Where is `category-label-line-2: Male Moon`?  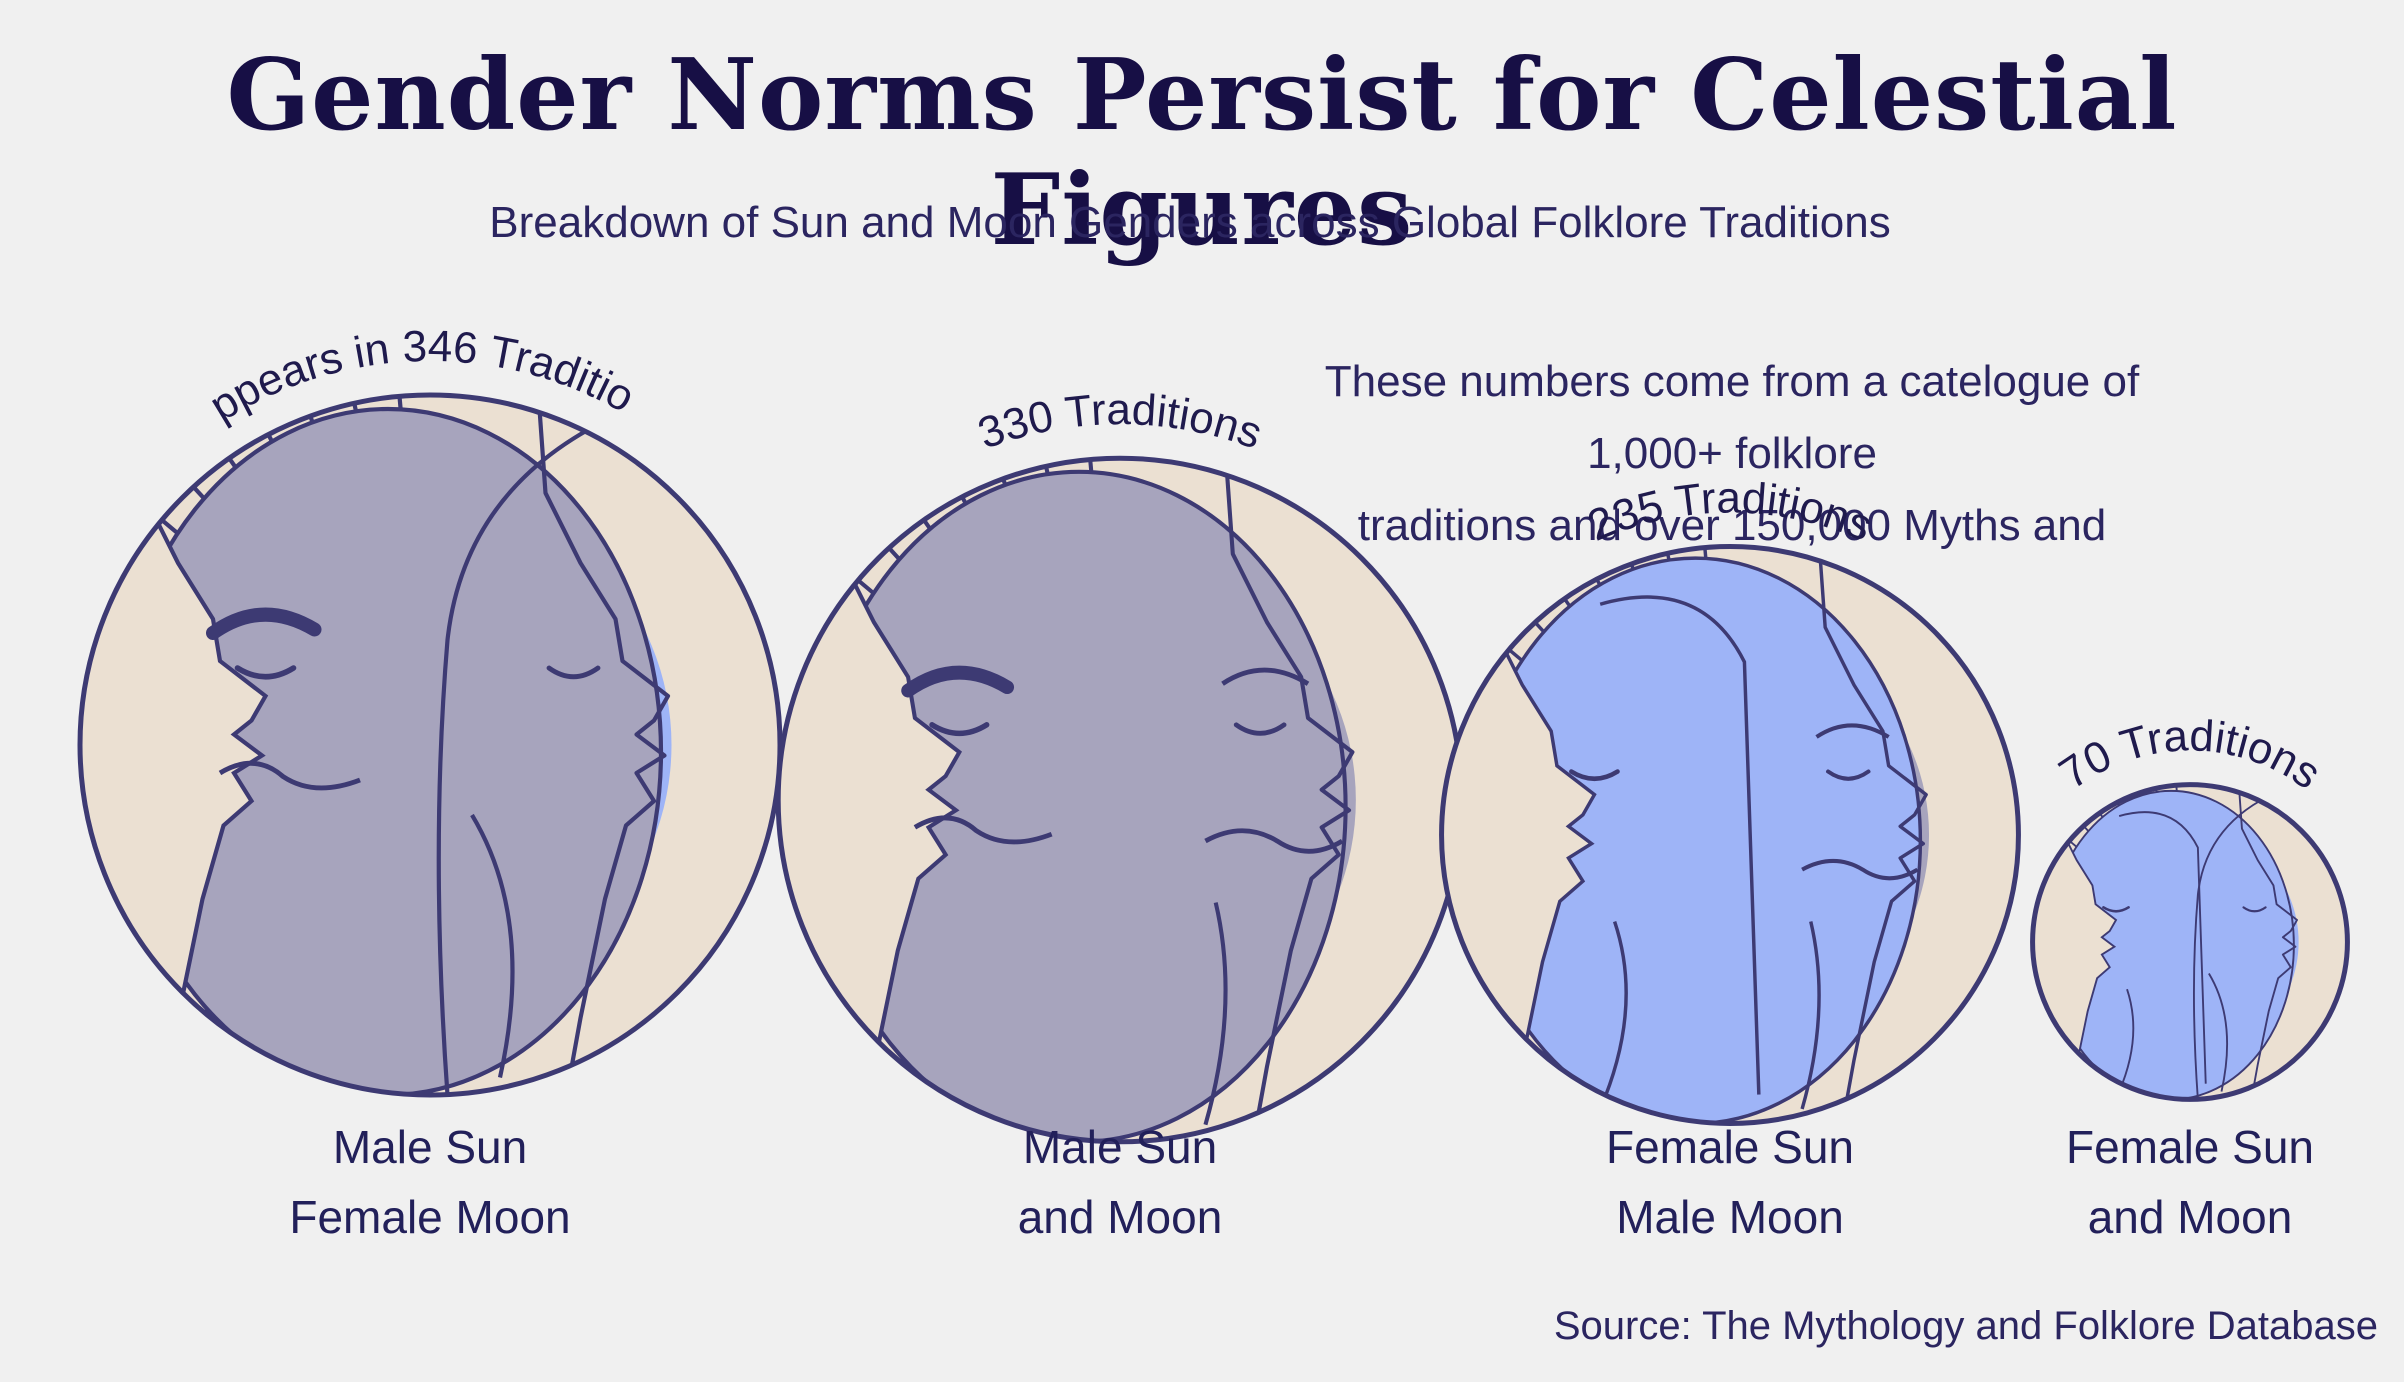
category-label-line-2: Male Moon is located at coordinates (1730, 1217).